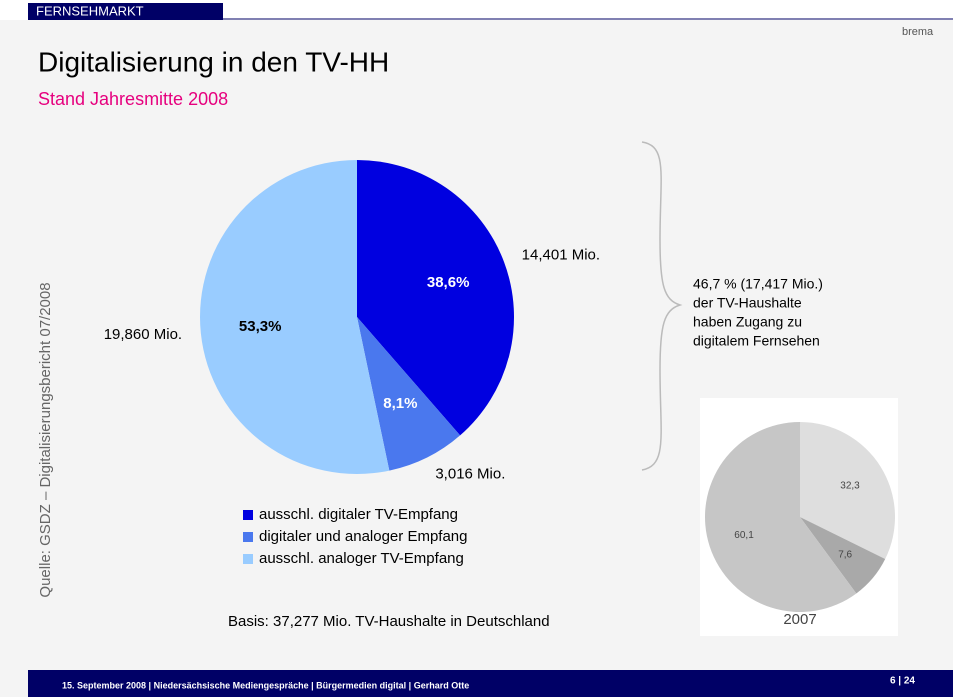 The height and width of the screenshot is (697, 953). Describe the element at coordinates (758, 284) in the screenshot. I see `annotation-line: 46,7 % (17,417 Mio.)` at that location.